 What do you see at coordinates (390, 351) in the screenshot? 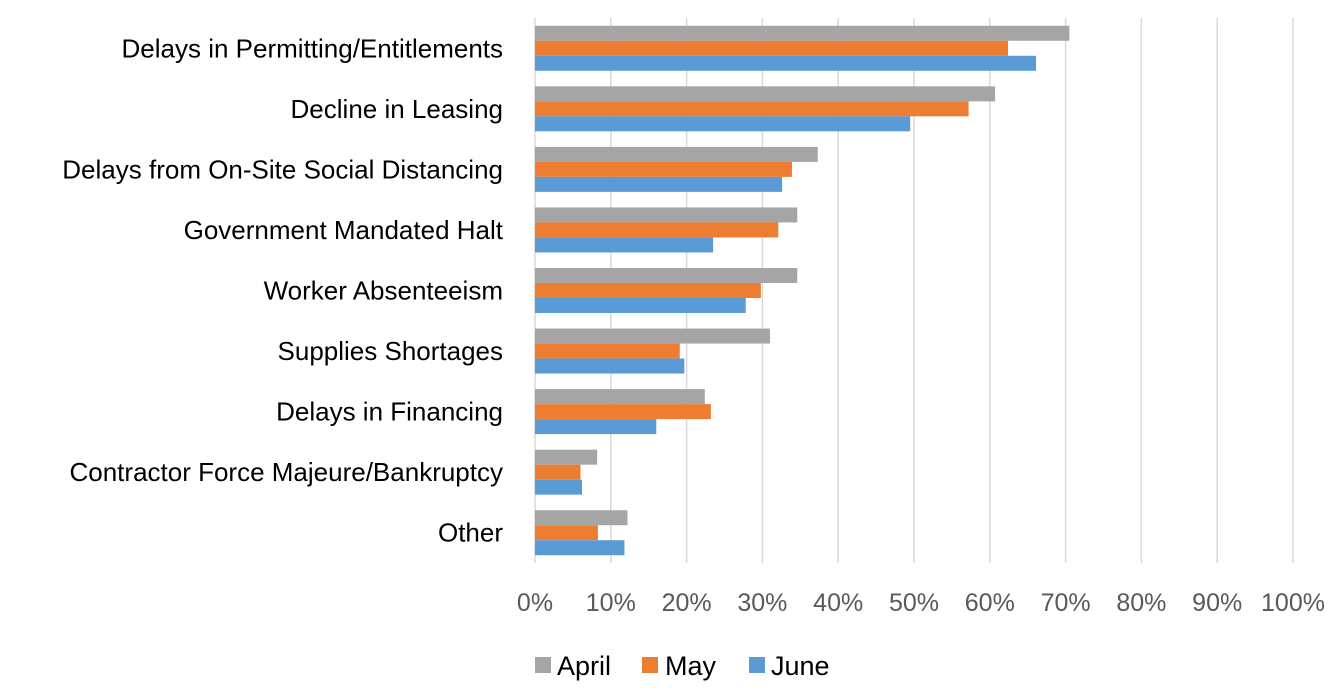
I see `category-label-5: Supplies Shortages` at bounding box center [390, 351].